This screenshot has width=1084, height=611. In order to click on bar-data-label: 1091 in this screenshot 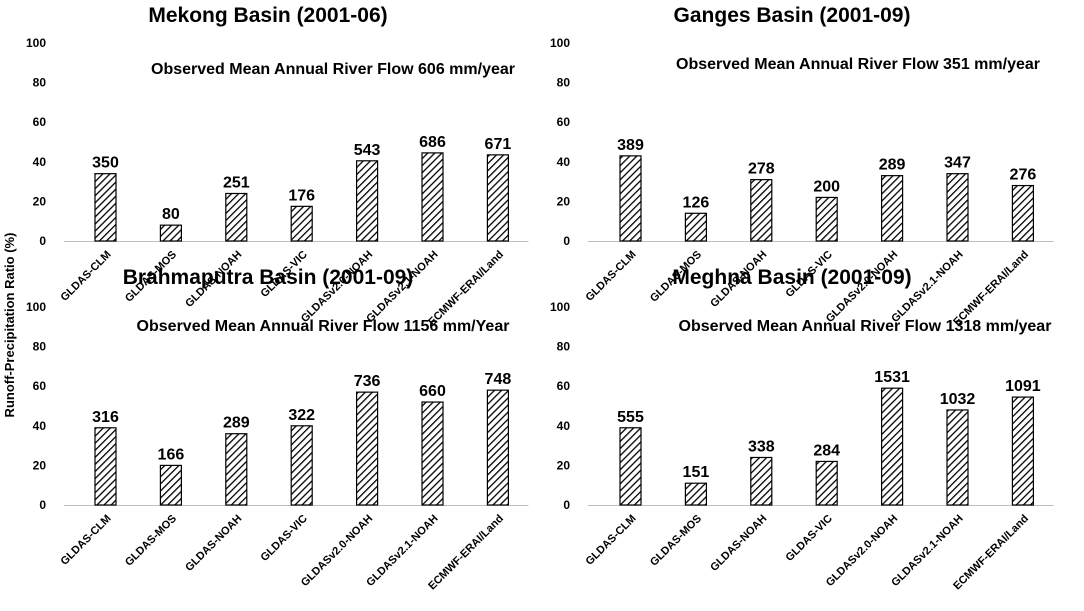, I will do `click(1023, 386)`.